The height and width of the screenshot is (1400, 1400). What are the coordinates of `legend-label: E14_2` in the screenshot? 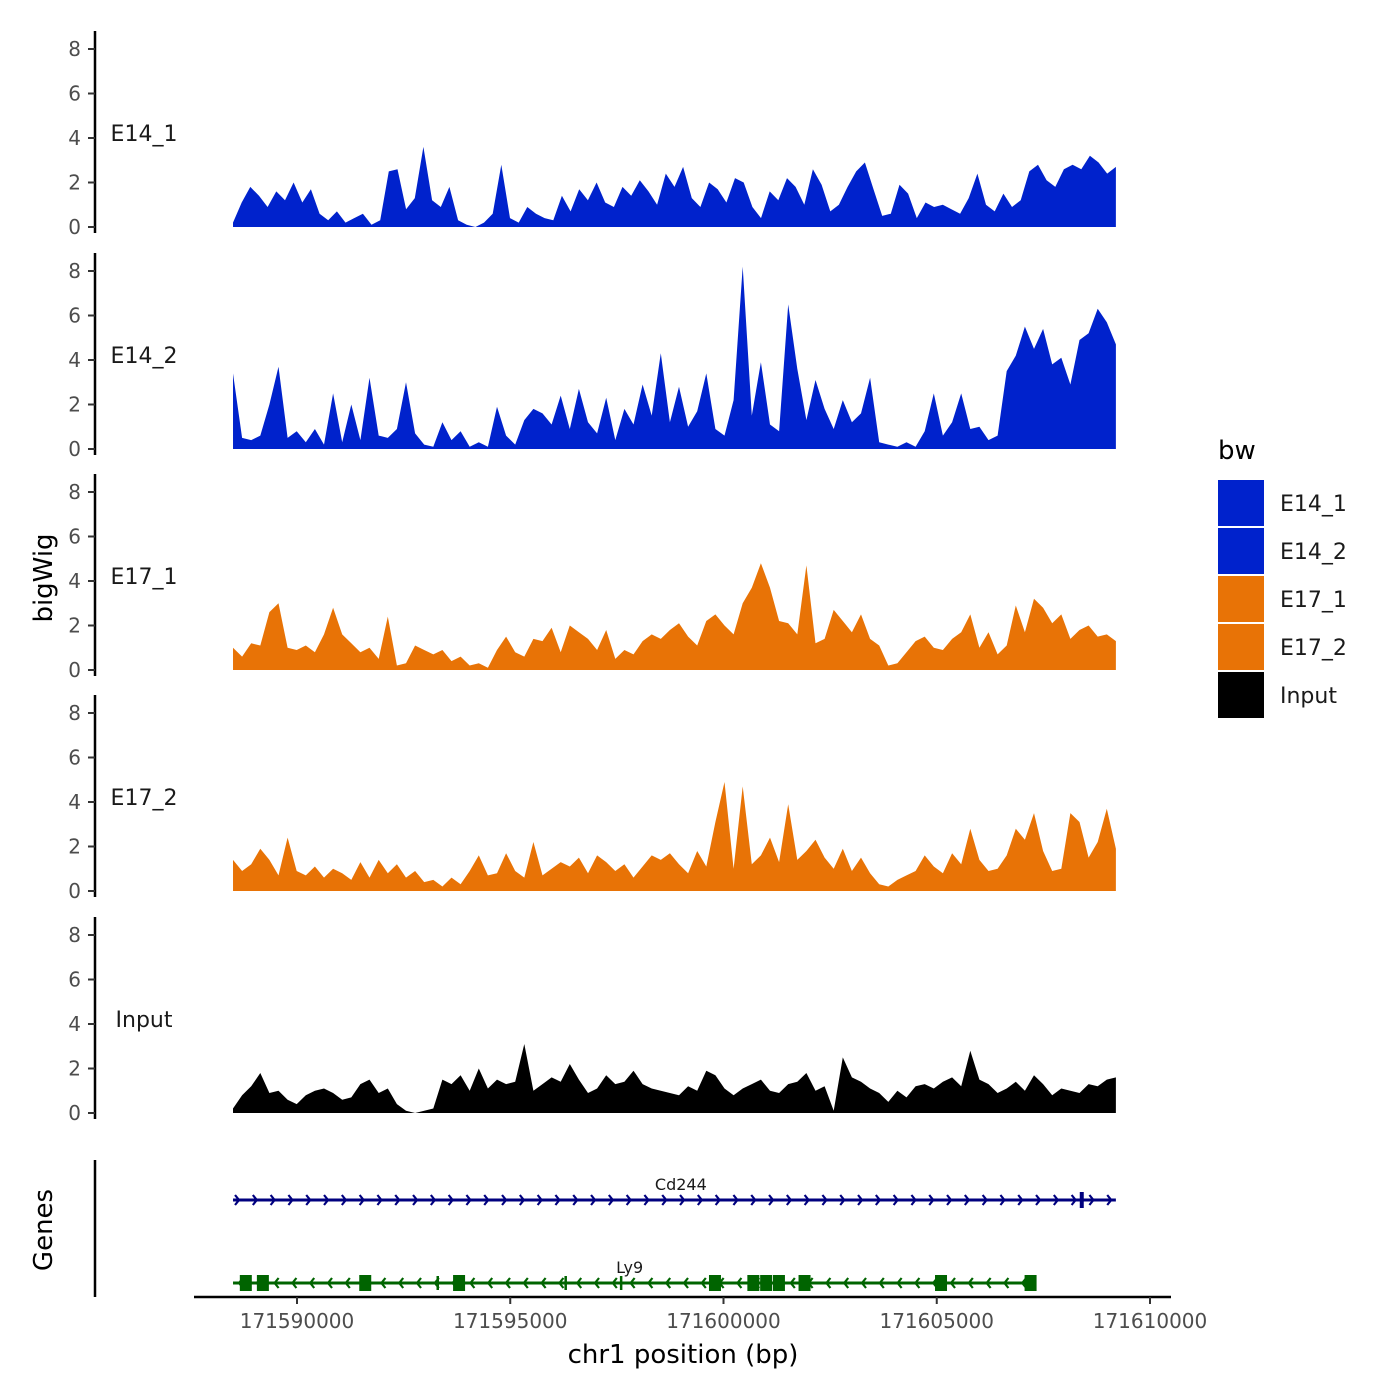 It's located at (1313, 552).